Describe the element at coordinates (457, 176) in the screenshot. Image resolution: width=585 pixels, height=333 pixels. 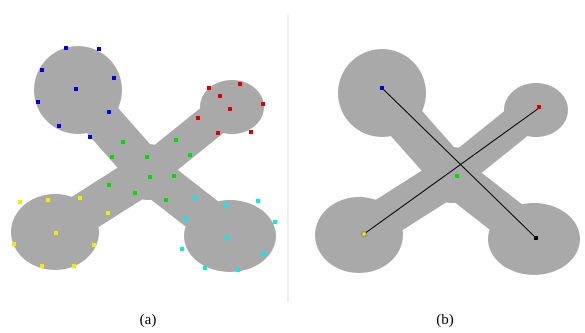
I see `center-point` at that location.